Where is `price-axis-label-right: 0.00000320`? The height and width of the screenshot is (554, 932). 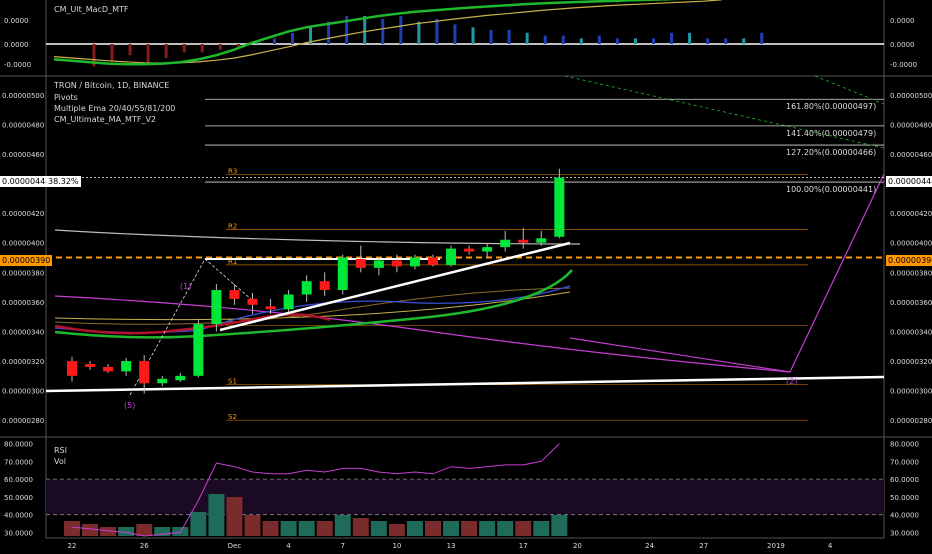 price-axis-label-right: 0.00000320 is located at coordinates (911, 362).